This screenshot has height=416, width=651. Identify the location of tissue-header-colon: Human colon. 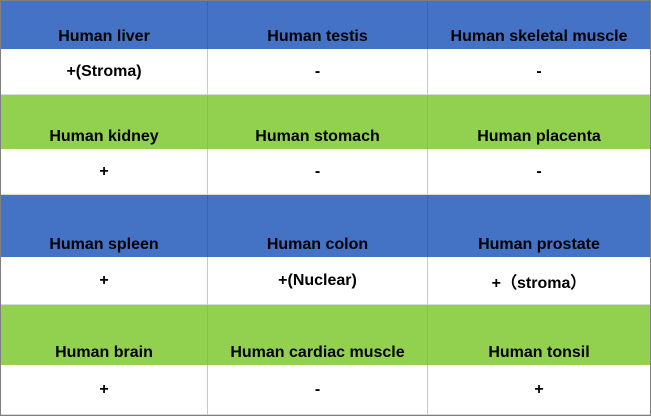
(318, 226).